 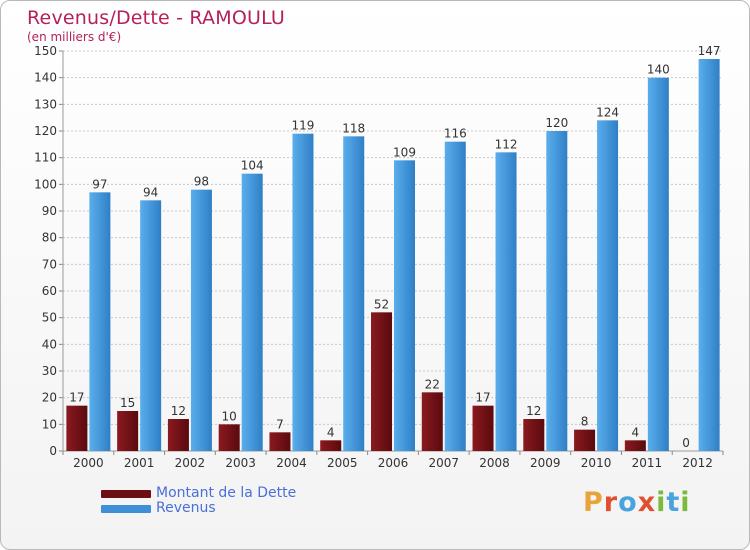 What do you see at coordinates (139, 463) in the screenshot?
I see `x-tick-label: 2001` at bounding box center [139, 463].